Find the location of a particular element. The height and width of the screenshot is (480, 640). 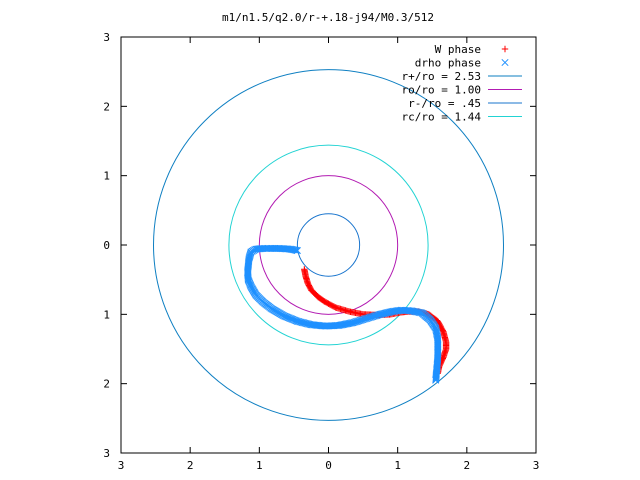

x-tick-label: 0 is located at coordinates (328, 465).